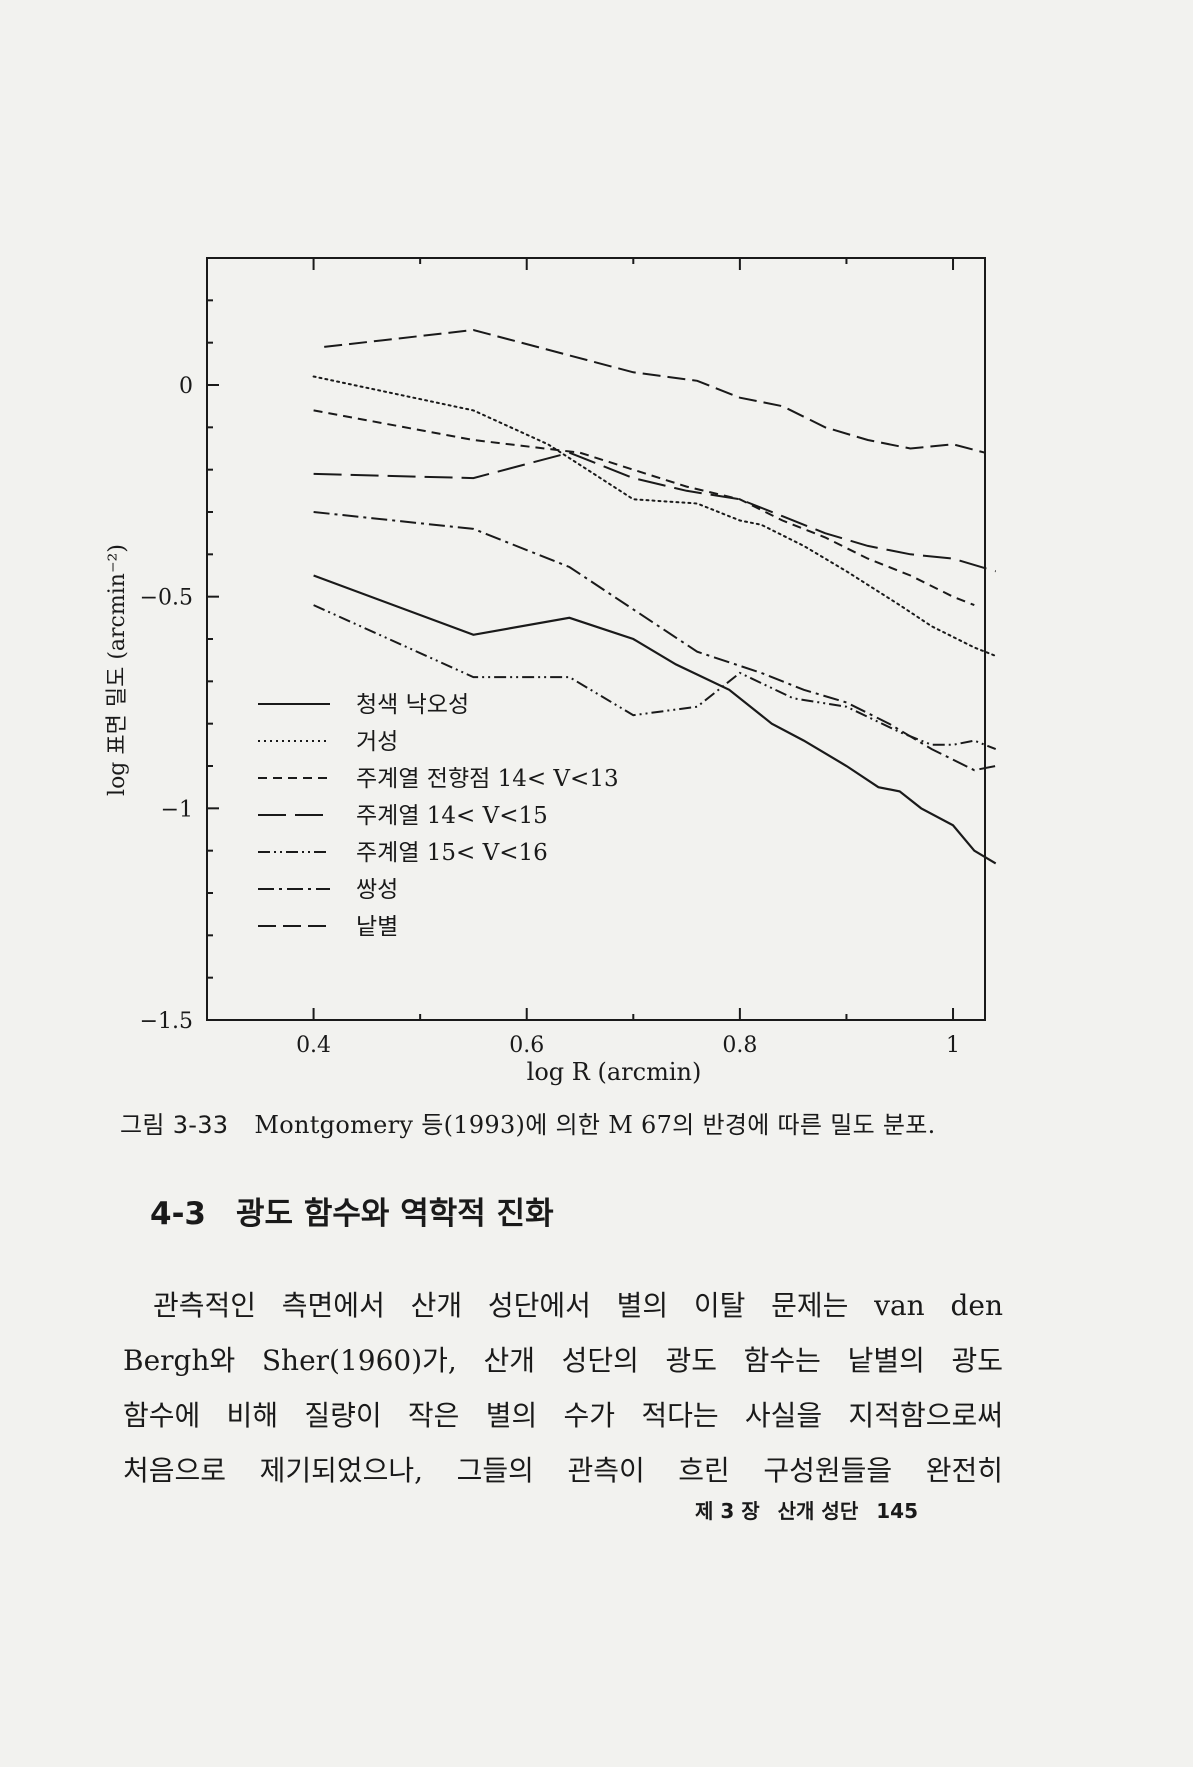 This screenshot has height=1767, width=1193. I want to click on legend-label: 주계열 15< V<16, so click(452, 853).